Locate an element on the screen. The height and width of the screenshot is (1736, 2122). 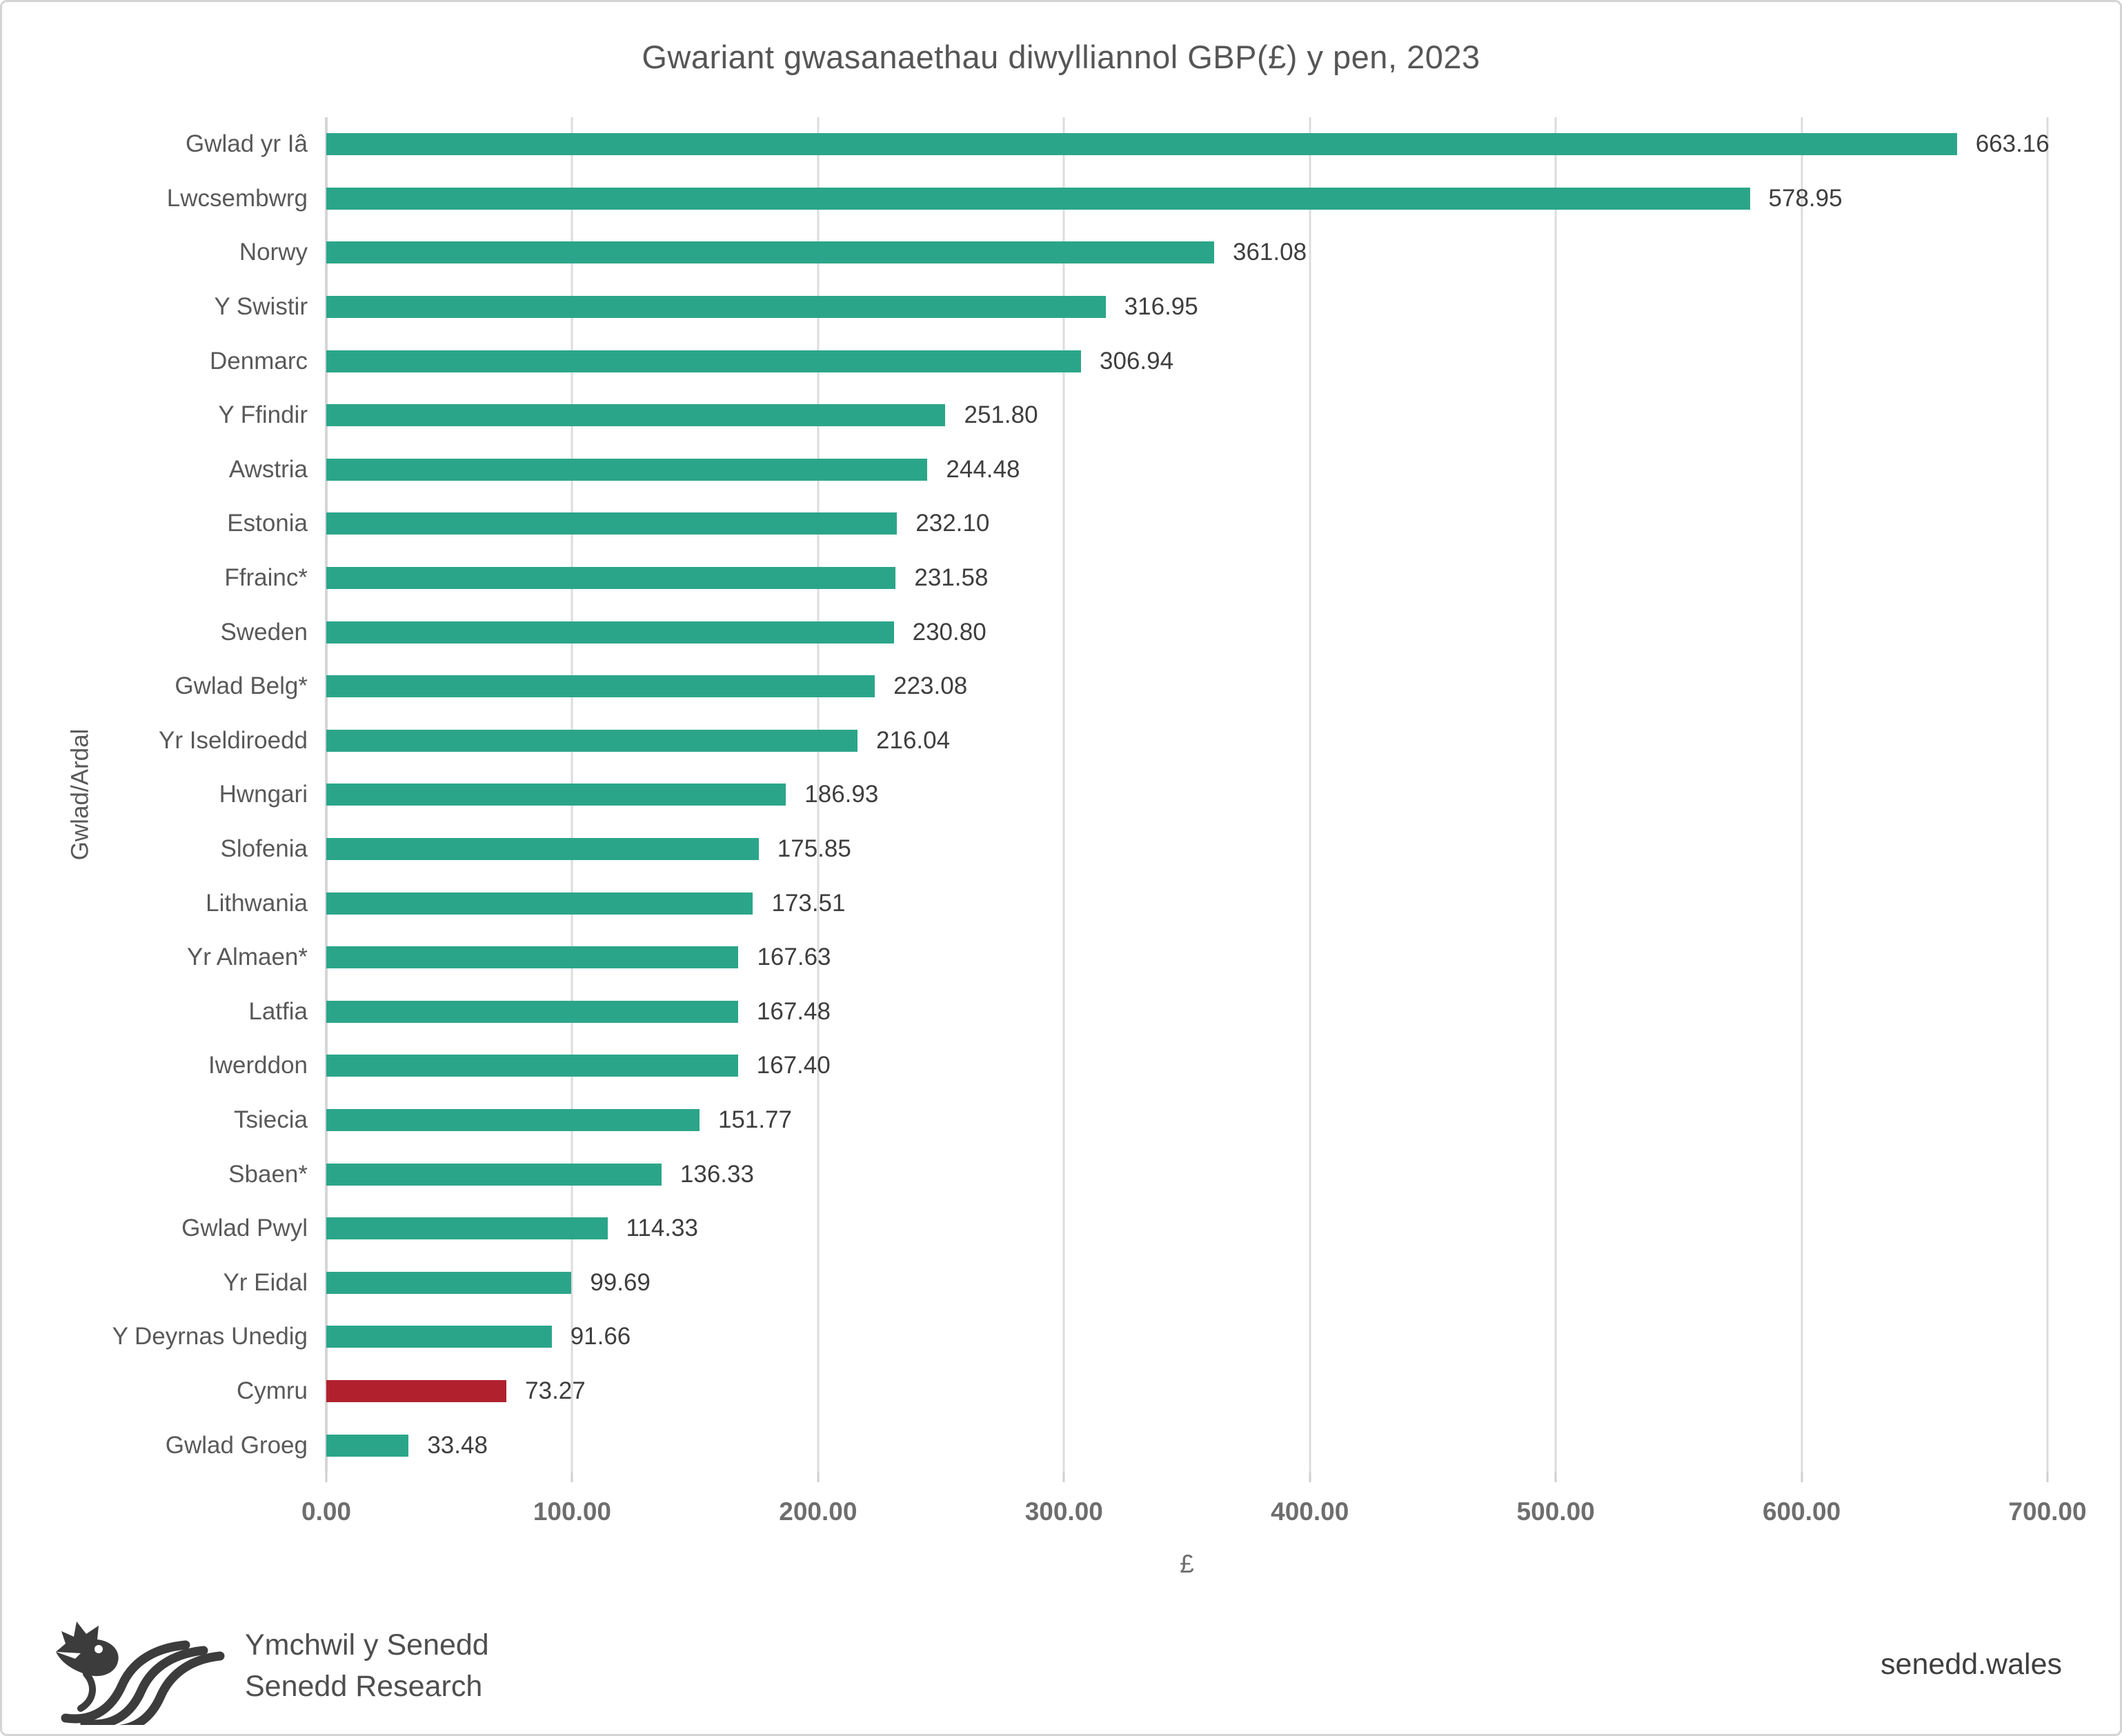
value-label: 33.48 is located at coordinates (457, 1445).